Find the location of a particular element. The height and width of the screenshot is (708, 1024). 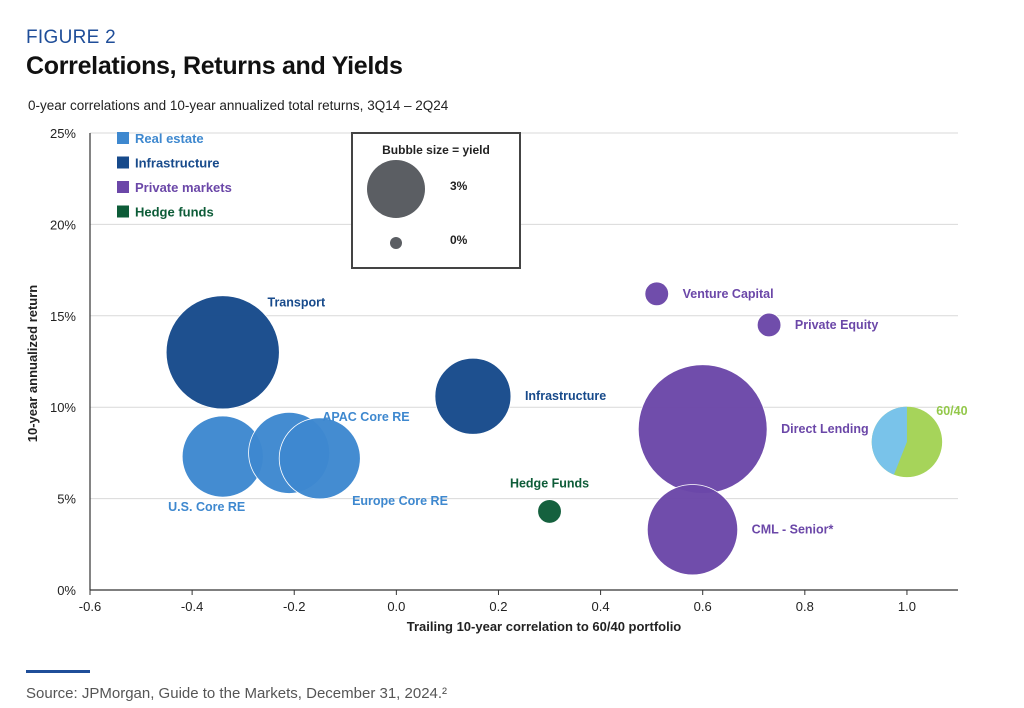

legend-label: Real estate is located at coordinates (169, 138).